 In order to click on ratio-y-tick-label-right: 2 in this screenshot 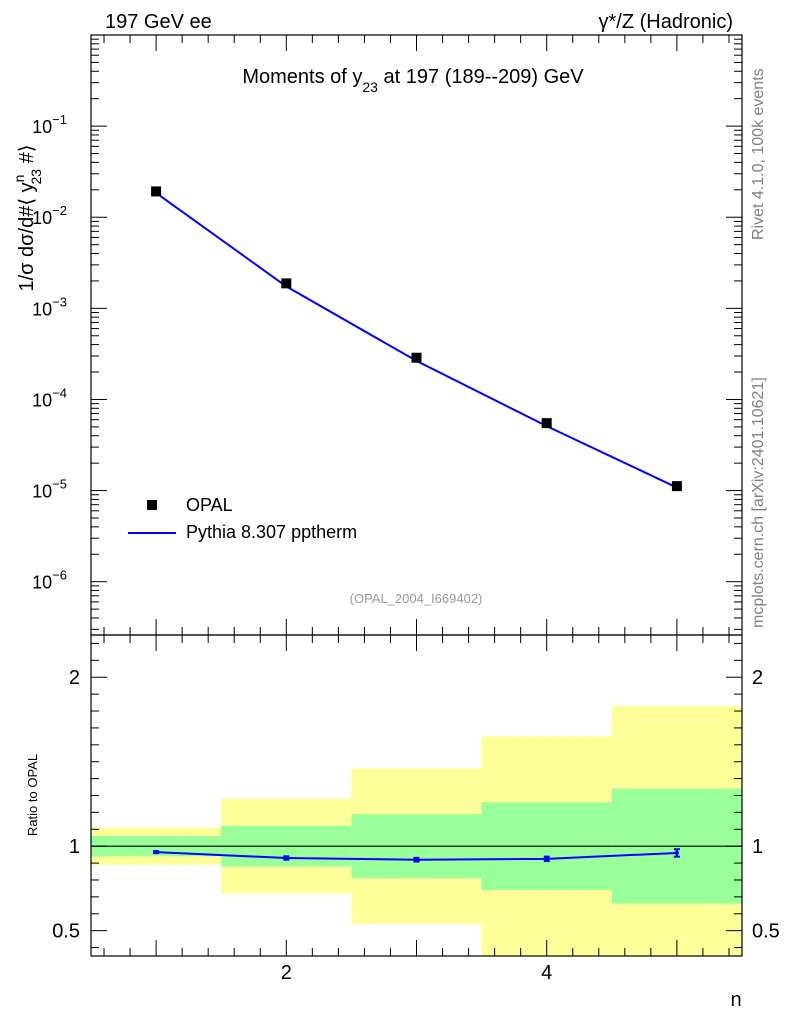, I will do `click(757, 678)`.